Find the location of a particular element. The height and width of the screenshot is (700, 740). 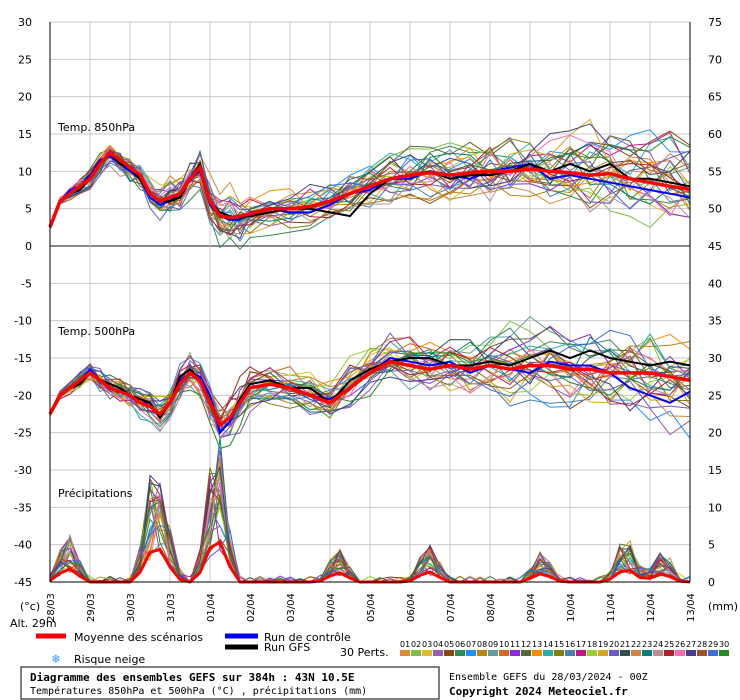

y-left-tick: 30 is located at coordinates (25, 22).